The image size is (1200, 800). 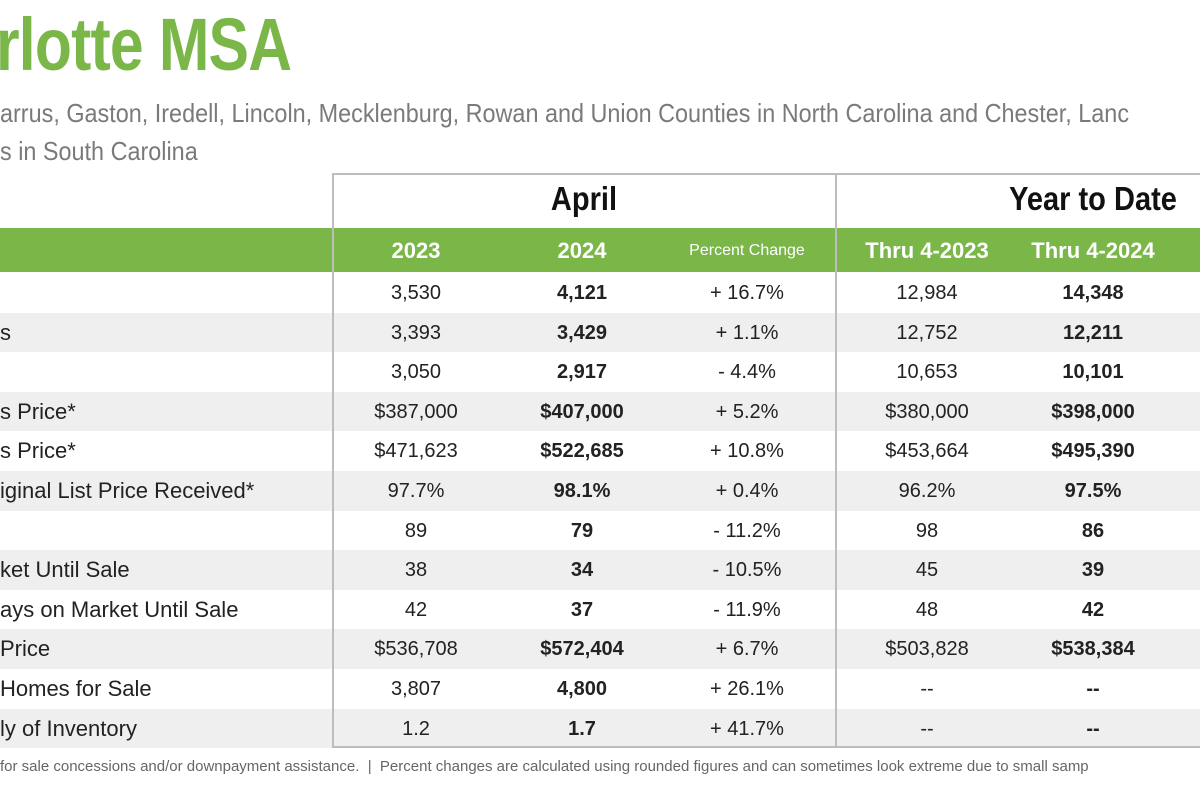 I want to click on cell: 96.2%, so click(x=927, y=491).